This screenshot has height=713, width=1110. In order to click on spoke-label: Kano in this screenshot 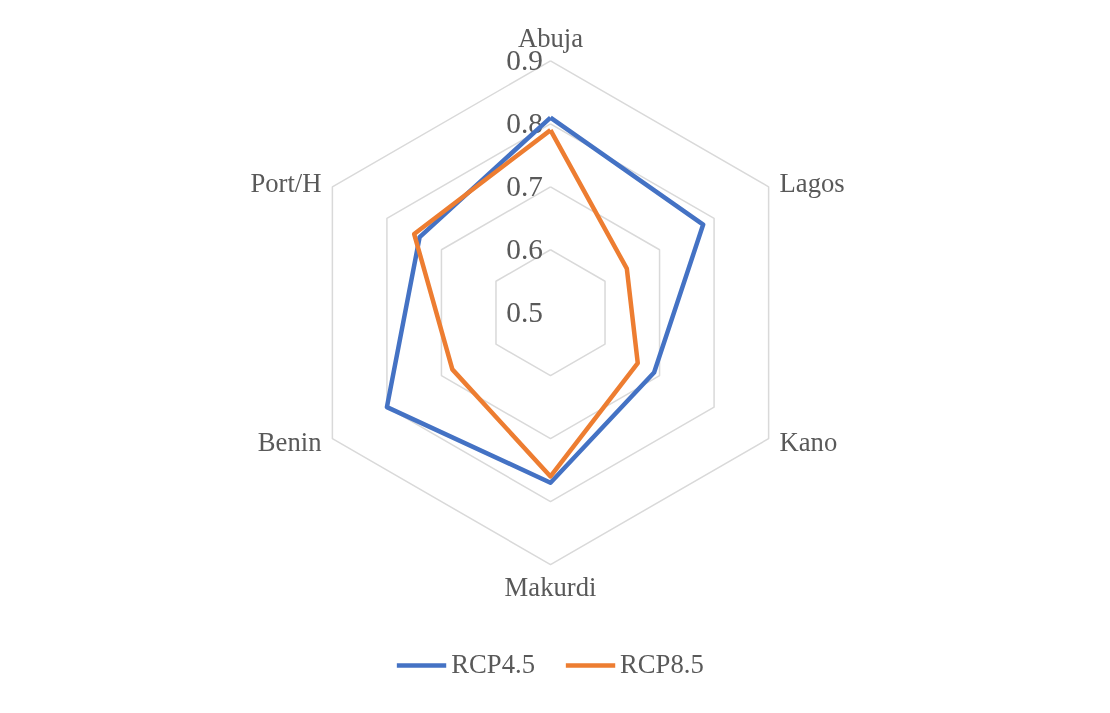, I will do `click(808, 442)`.